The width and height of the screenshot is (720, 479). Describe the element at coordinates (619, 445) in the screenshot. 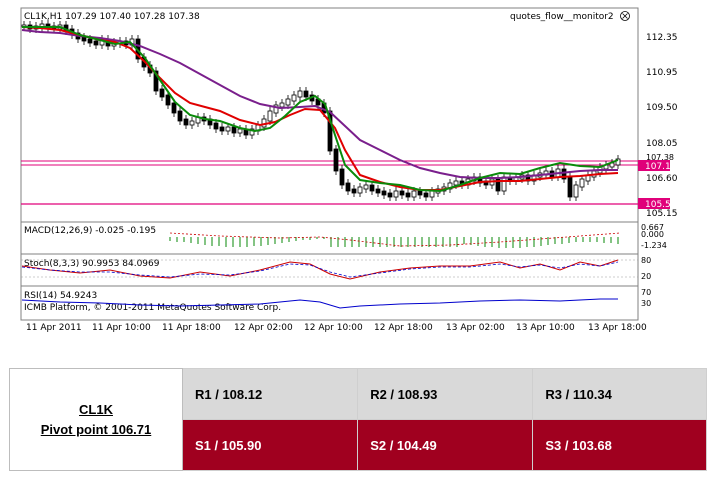

I see `s3-cell: S3 / 103.68` at that location.